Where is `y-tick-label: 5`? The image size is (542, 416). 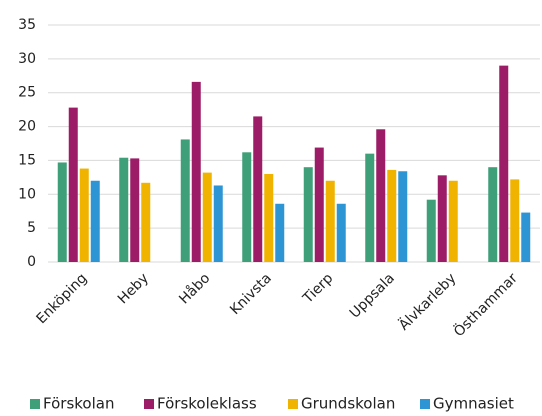
y-tick-label: 5 is located at coordinates (31, 228).